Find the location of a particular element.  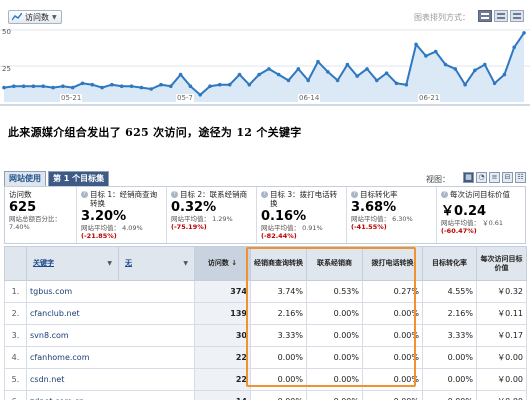

table-header-goal-value: 每次访问目标价值 is located at coordinates (501, 263).